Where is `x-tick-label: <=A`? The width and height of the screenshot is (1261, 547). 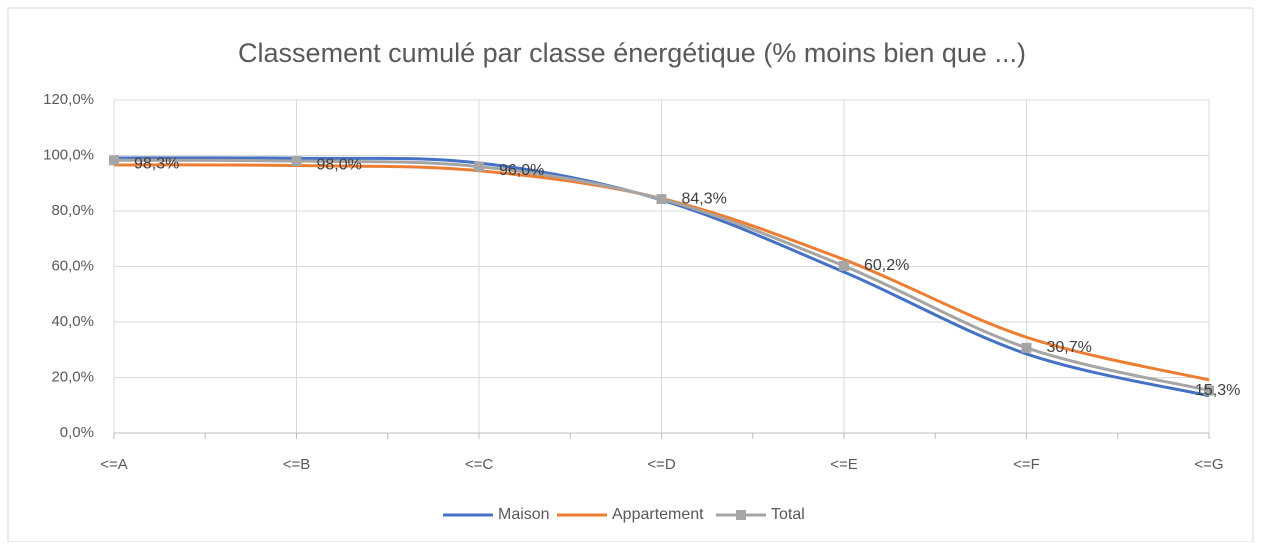 x-tick-label: <=A is located at coordinates (114, 464).